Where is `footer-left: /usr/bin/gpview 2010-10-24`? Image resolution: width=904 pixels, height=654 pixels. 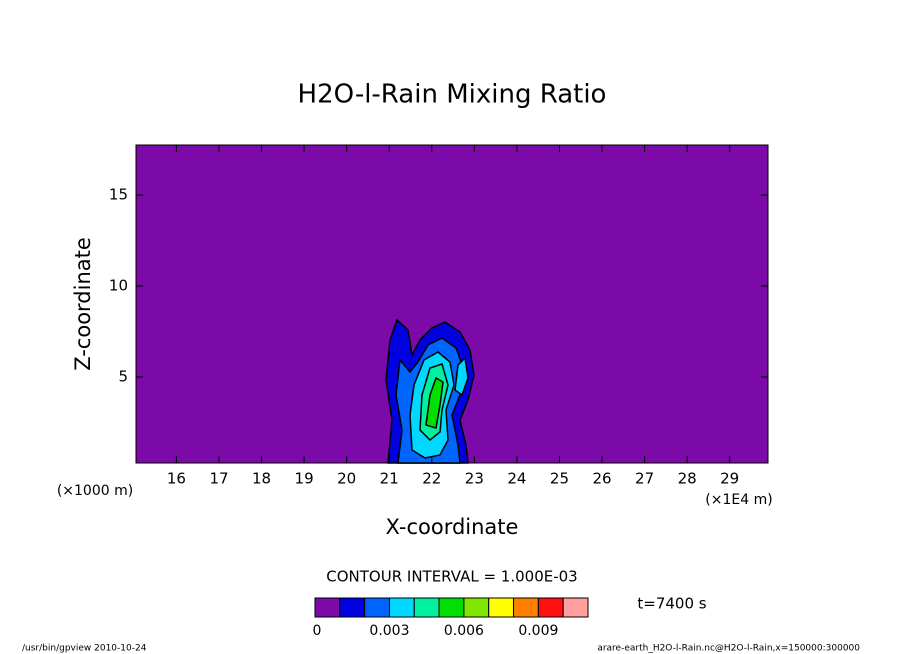
footer-left: /usr/bin/gpview 2010-10-24 is located at coordinates (84, 649).